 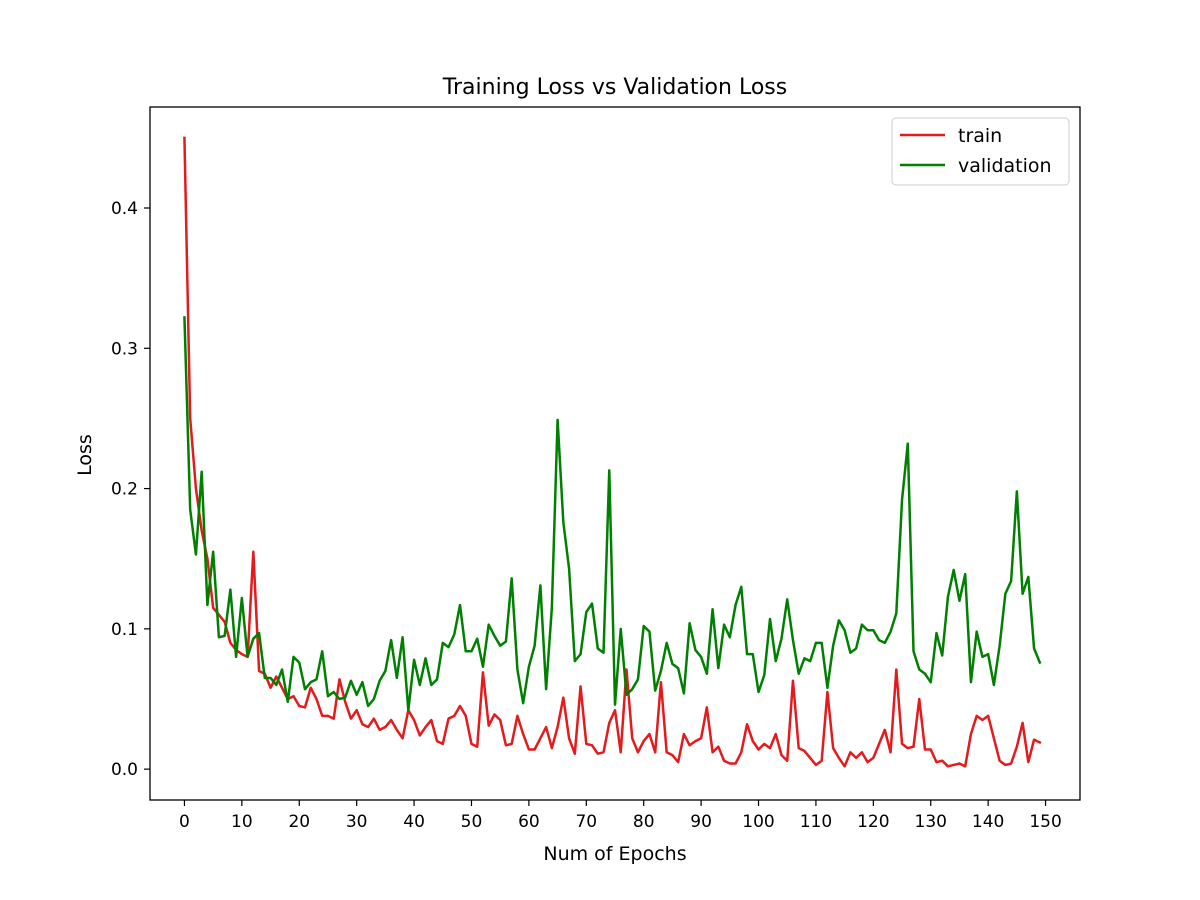 What do you see at coordinates (758, 822) in the screenshot?
I see `x-tick-label: 100` at bounding box center [758, 822].